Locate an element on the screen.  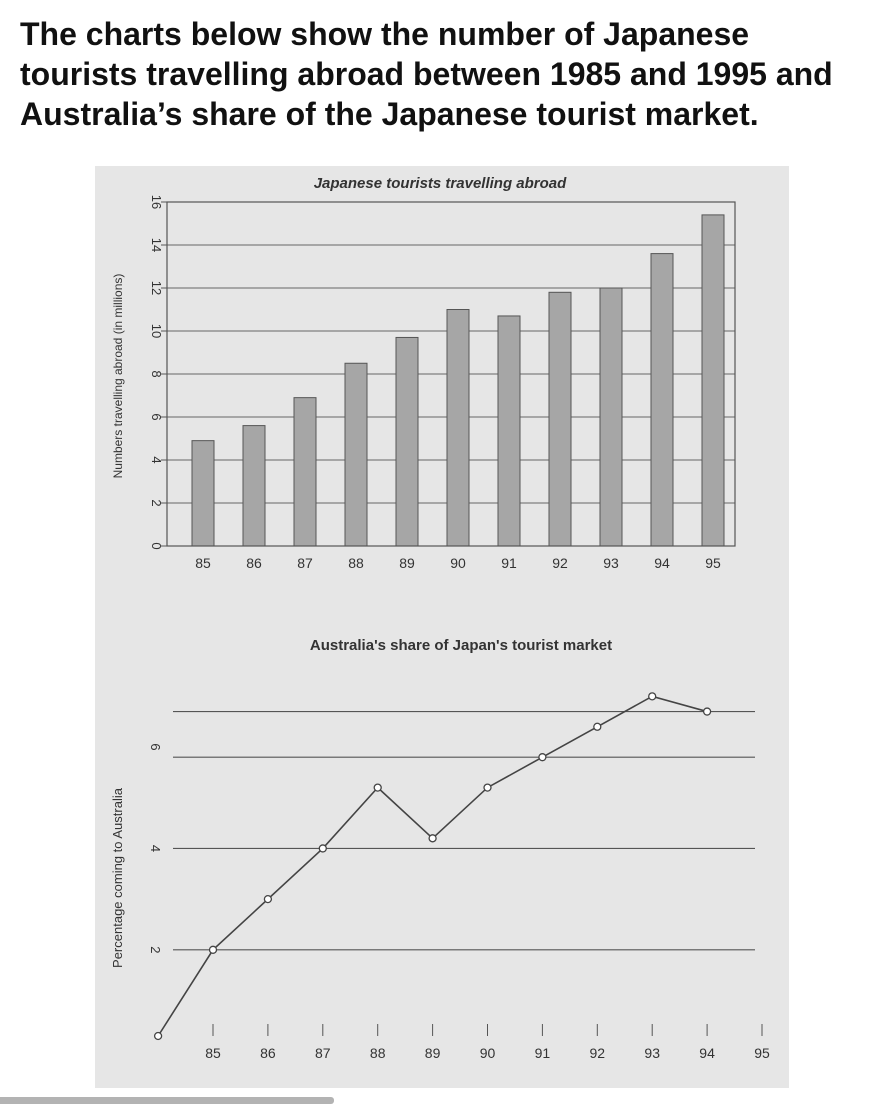
bar-y-tick-label: 6 is located at coordinates (156, 416).